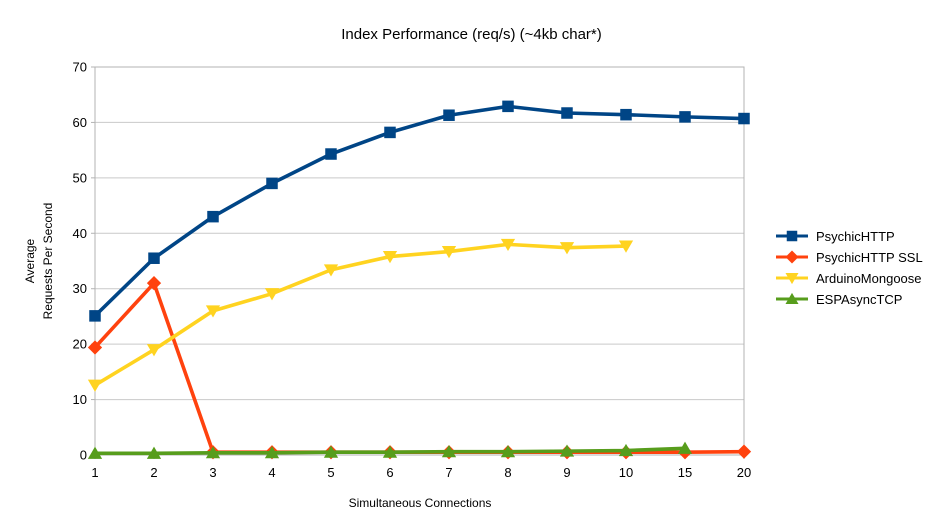 The height and width of the screenshot is (530, 943). Describe the element at coordinates (272, 452) in the screenshot. I see `series-point-ESPAsyncTCP-x4` at that location.